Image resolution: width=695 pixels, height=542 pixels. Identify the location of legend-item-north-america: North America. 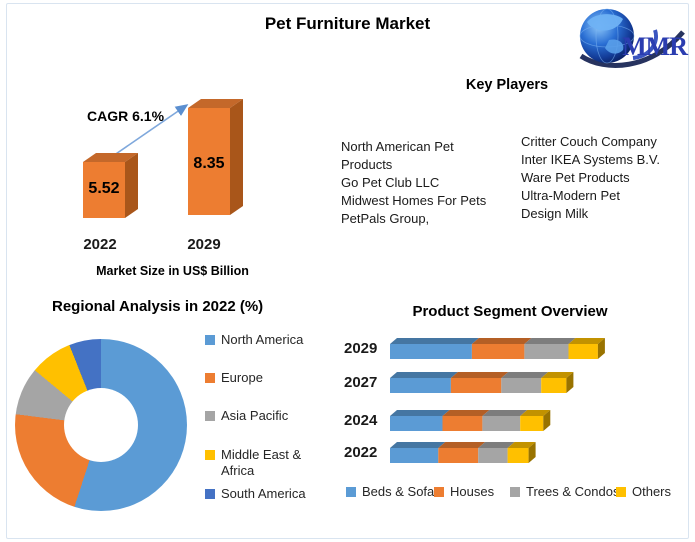
(265, 340).